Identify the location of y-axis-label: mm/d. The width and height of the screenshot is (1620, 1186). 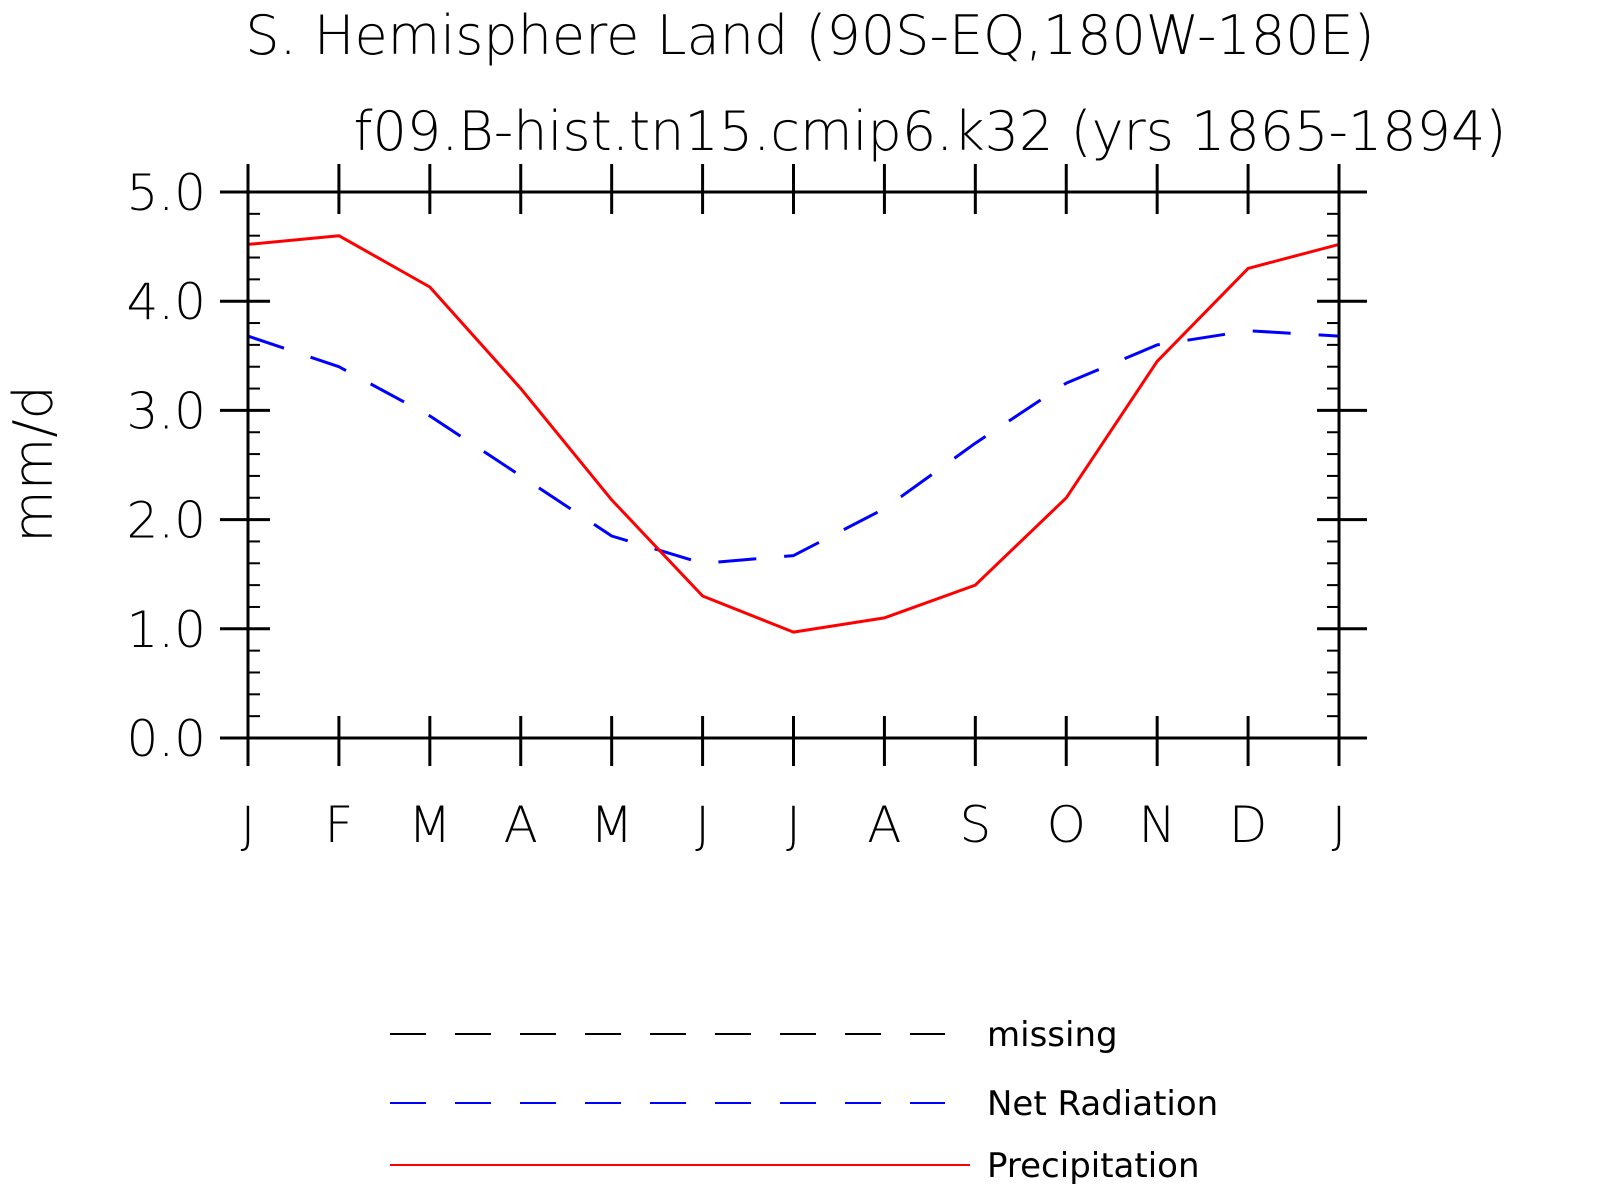
(33, 464).